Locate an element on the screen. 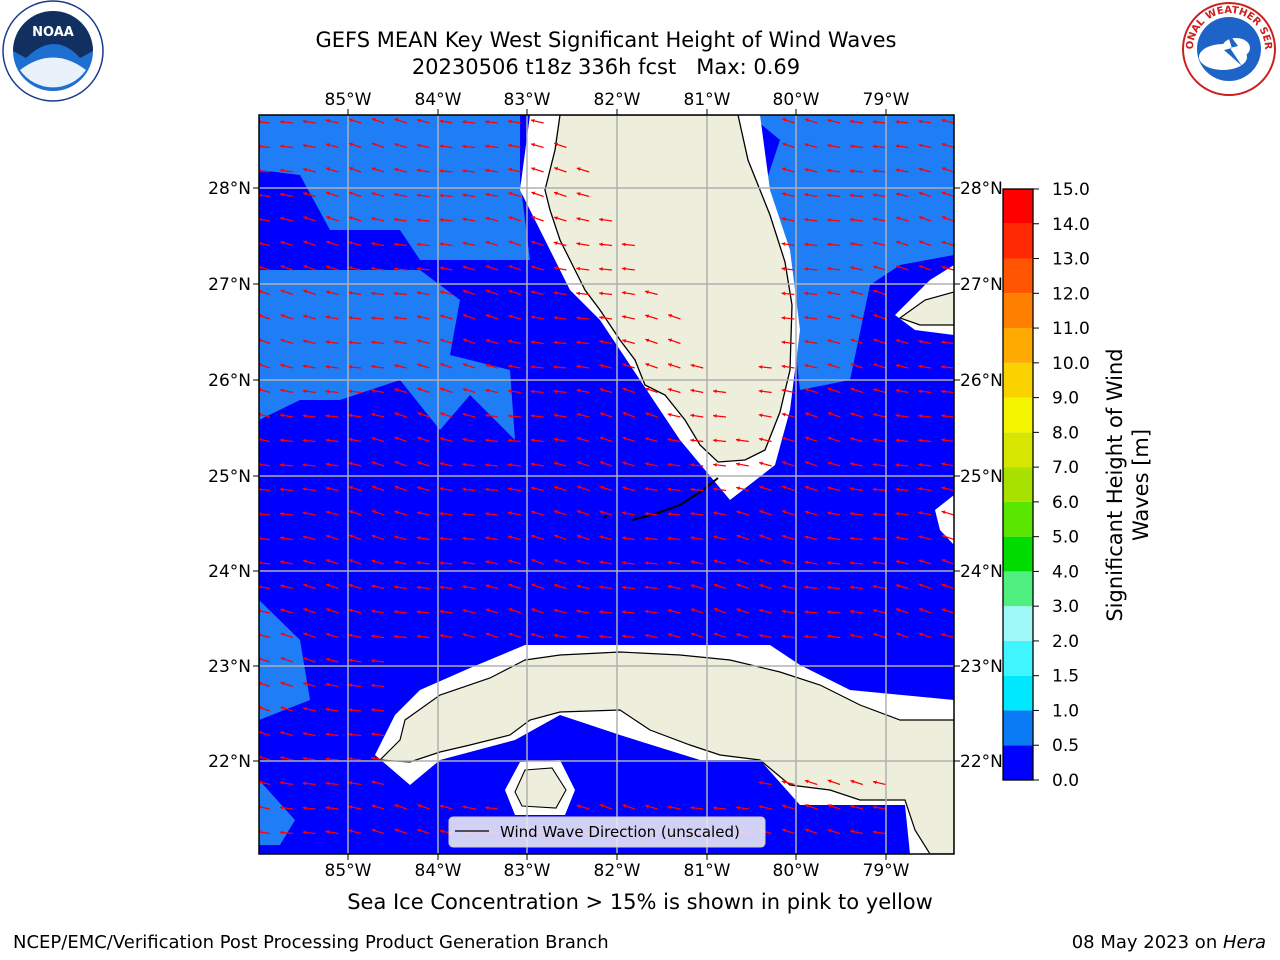  colorbar-tick-label: 9.0 is located at coordinates (1065, 399).